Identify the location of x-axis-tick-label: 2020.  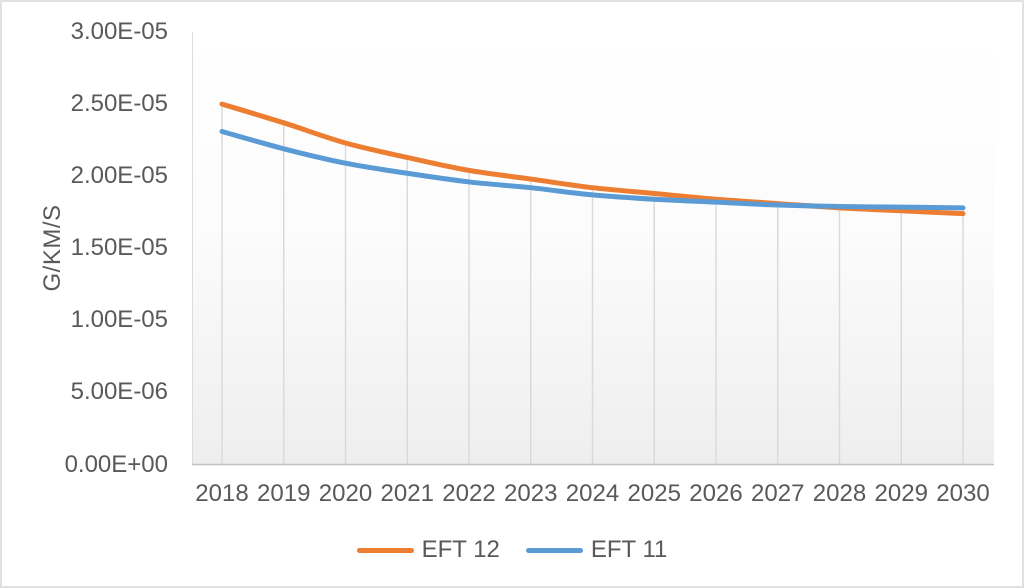
(345, 493).